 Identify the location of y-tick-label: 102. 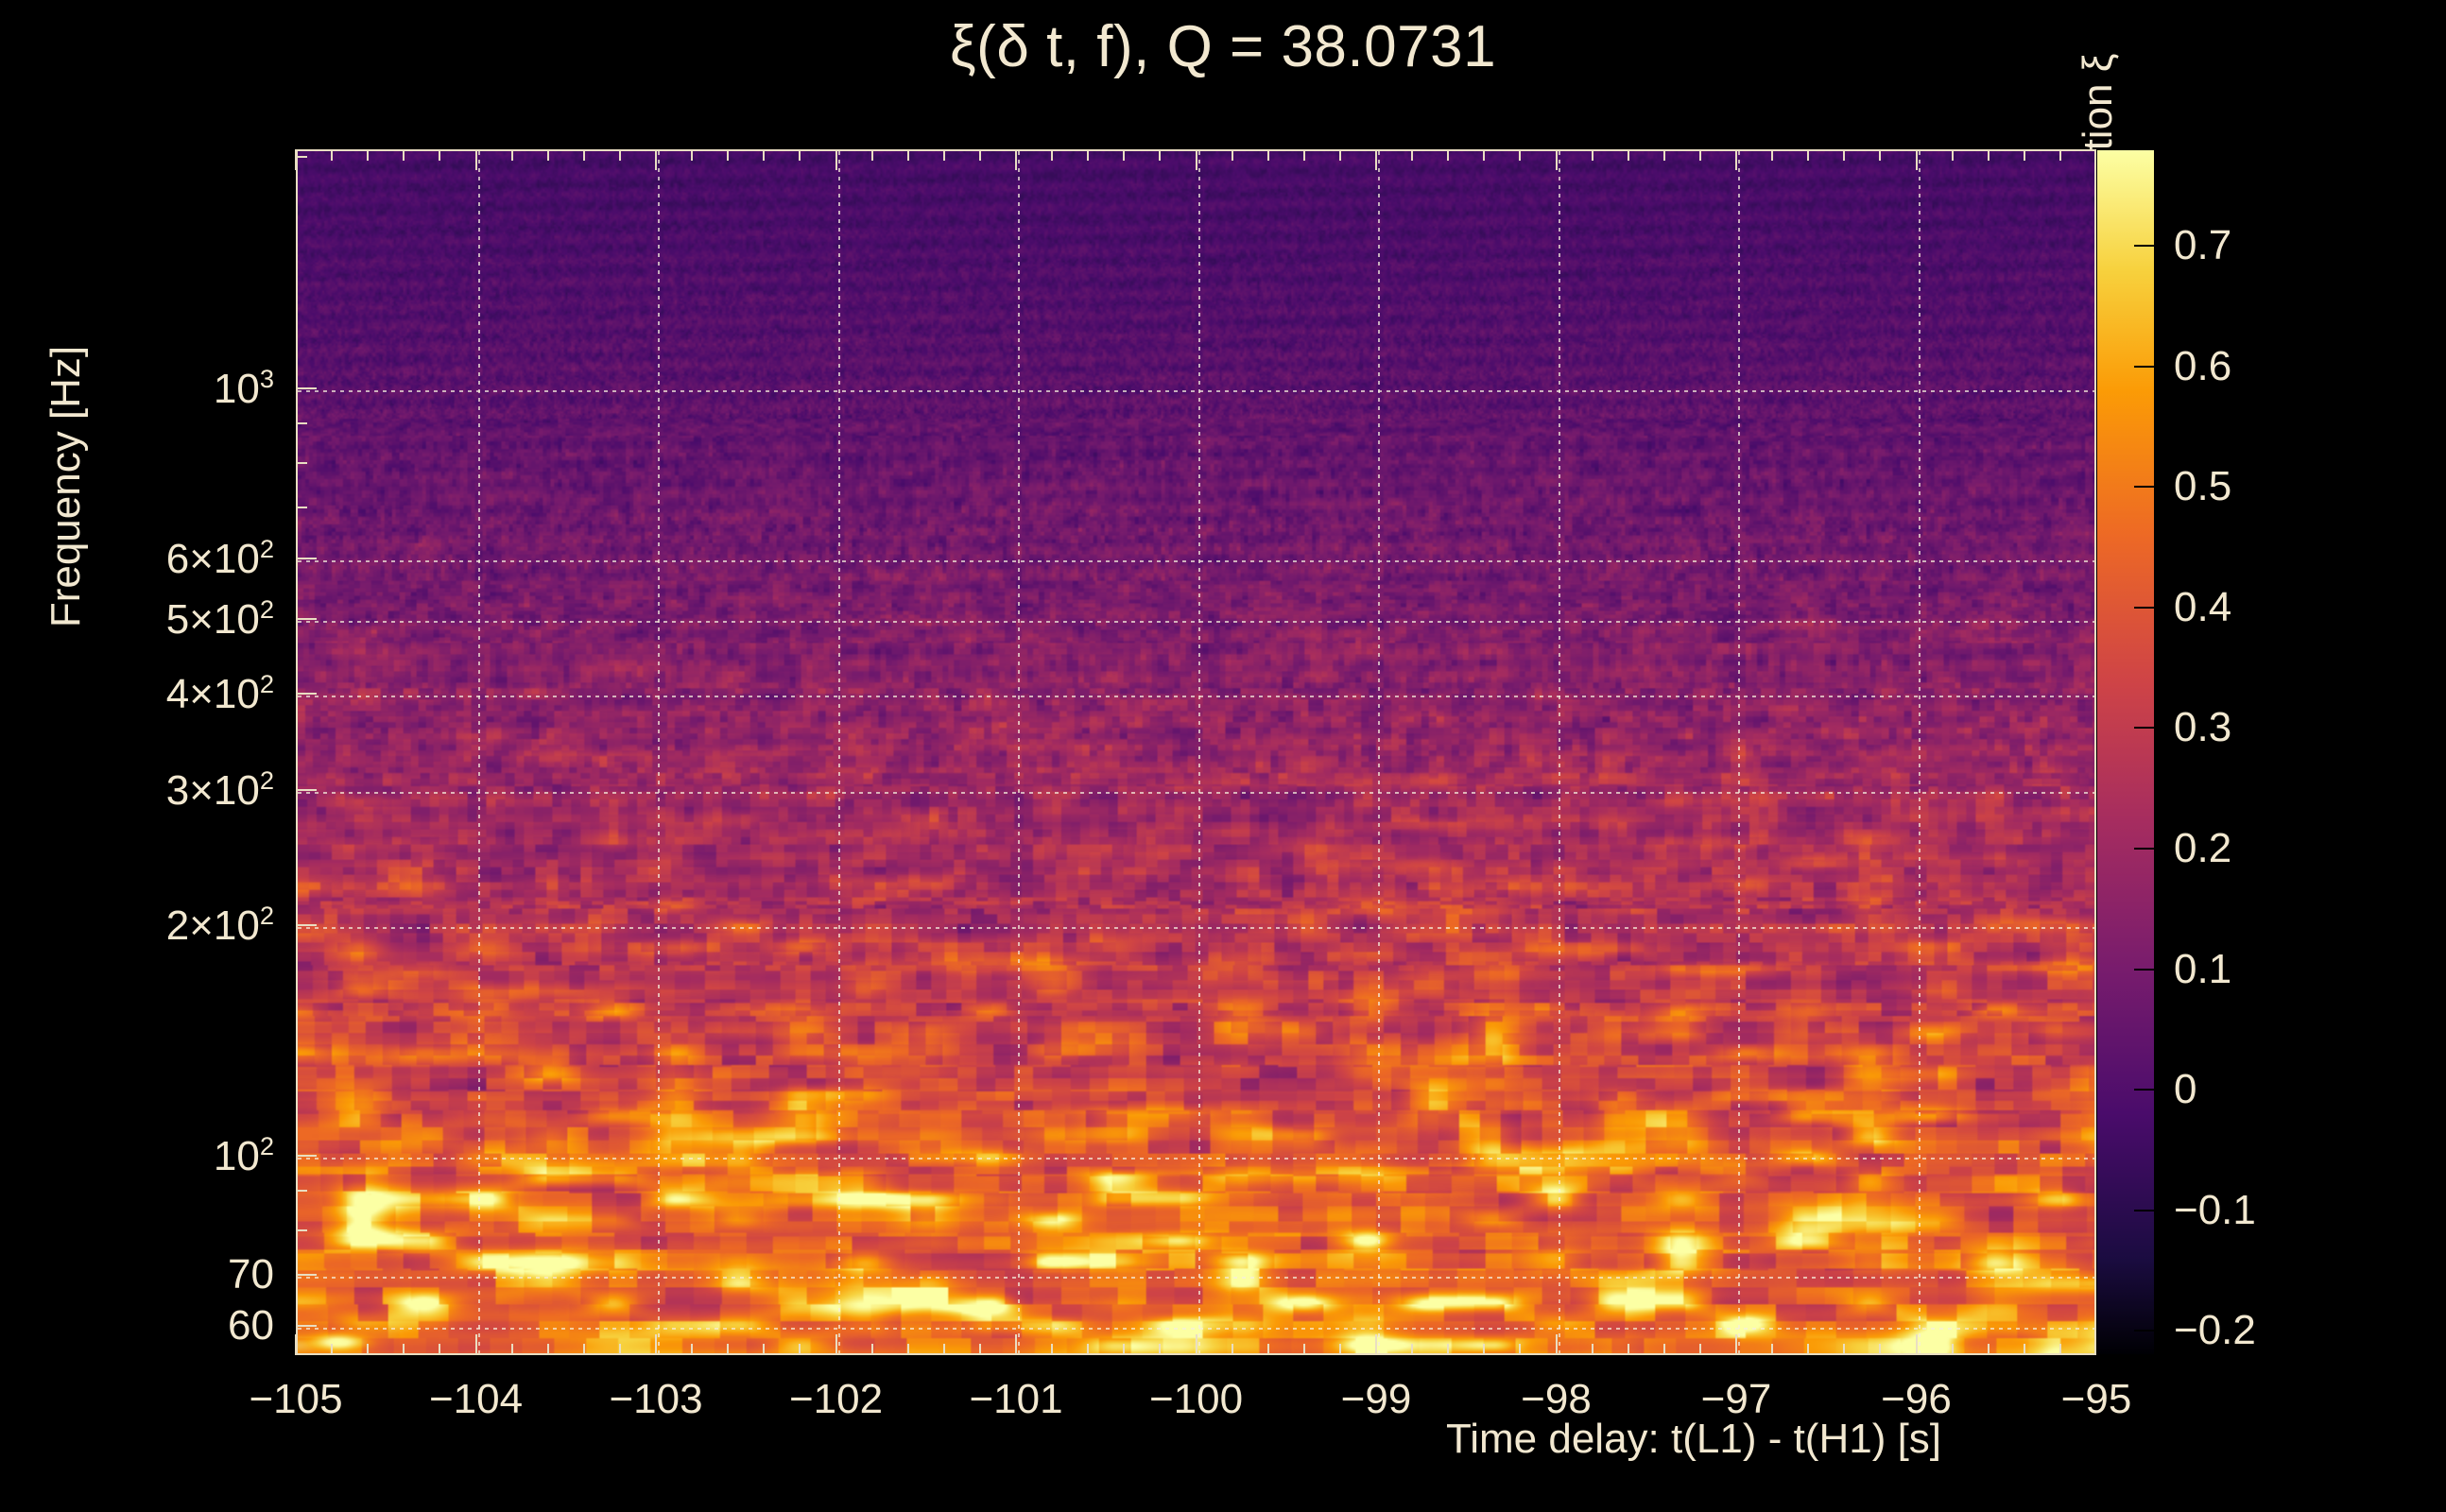
(243, 1155).